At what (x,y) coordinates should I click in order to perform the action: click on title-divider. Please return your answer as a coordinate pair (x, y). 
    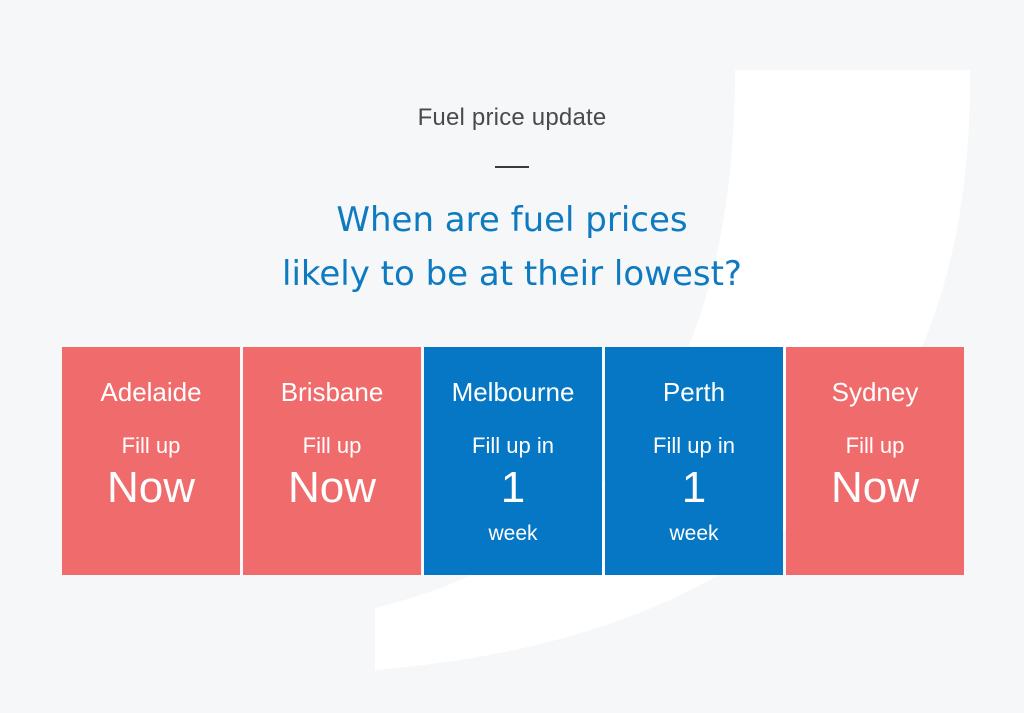
    Looking at the image, I should click on (512, 167).